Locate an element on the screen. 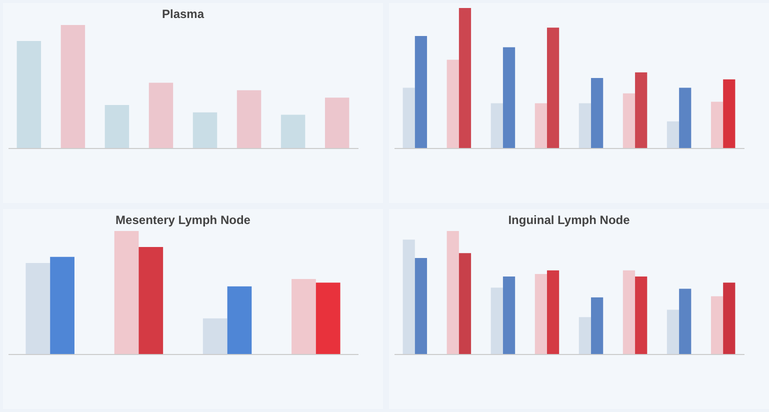 Image resolution: width=769 pixels, height=412 pixels. chart-title: Plasma is located at coordinates (183, 14).